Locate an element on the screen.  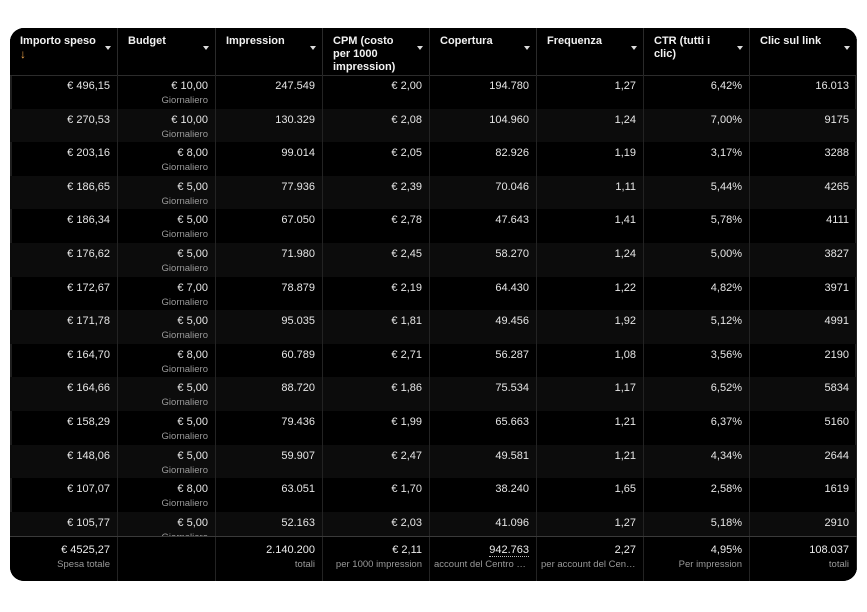
cell-value: 2910 is located at coordinates (836, 522).